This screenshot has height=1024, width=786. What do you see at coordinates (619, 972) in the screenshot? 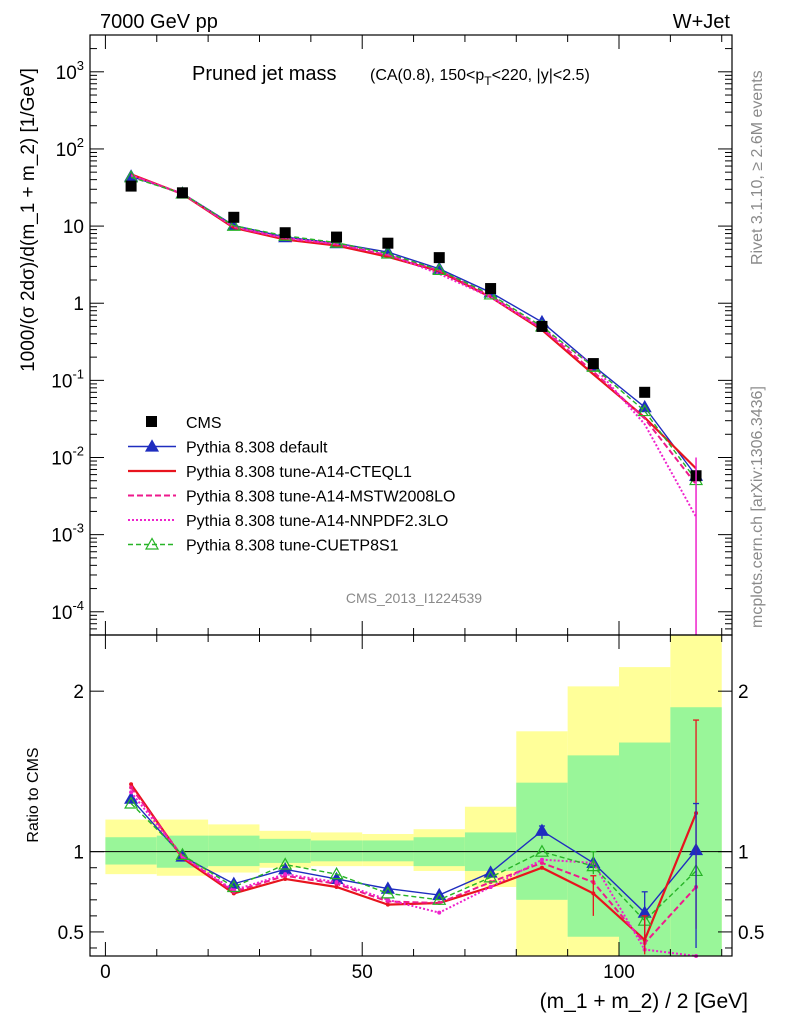
I see `x-tick-label: 100` at bounding box center [619, 972].